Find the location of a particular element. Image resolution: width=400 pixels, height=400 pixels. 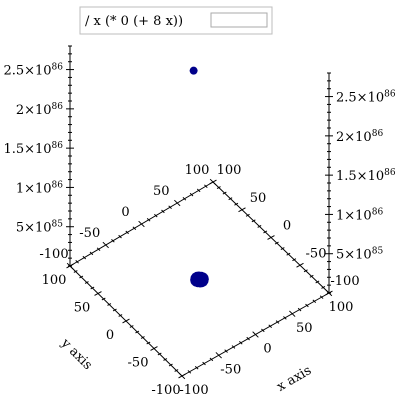

x-axis-tick-label: -50 is located at coordinates (230, 369).